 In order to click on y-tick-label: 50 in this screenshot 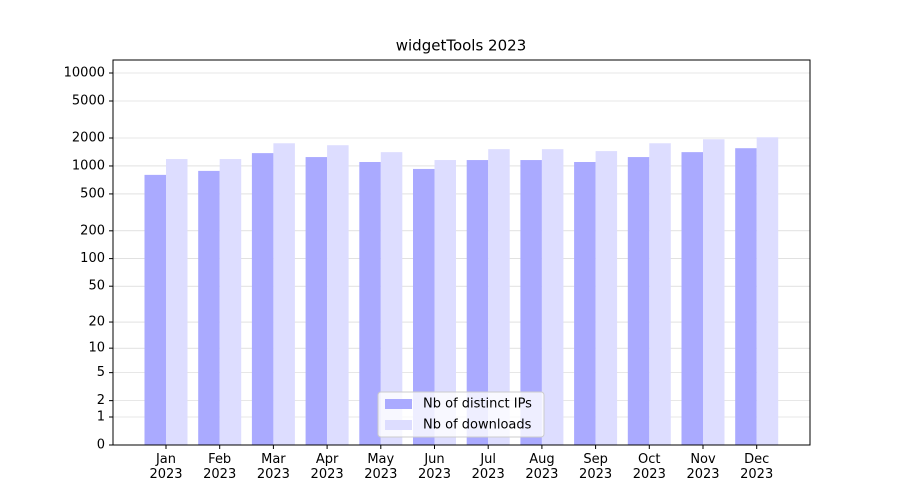, I will do `click(96, 286)`.